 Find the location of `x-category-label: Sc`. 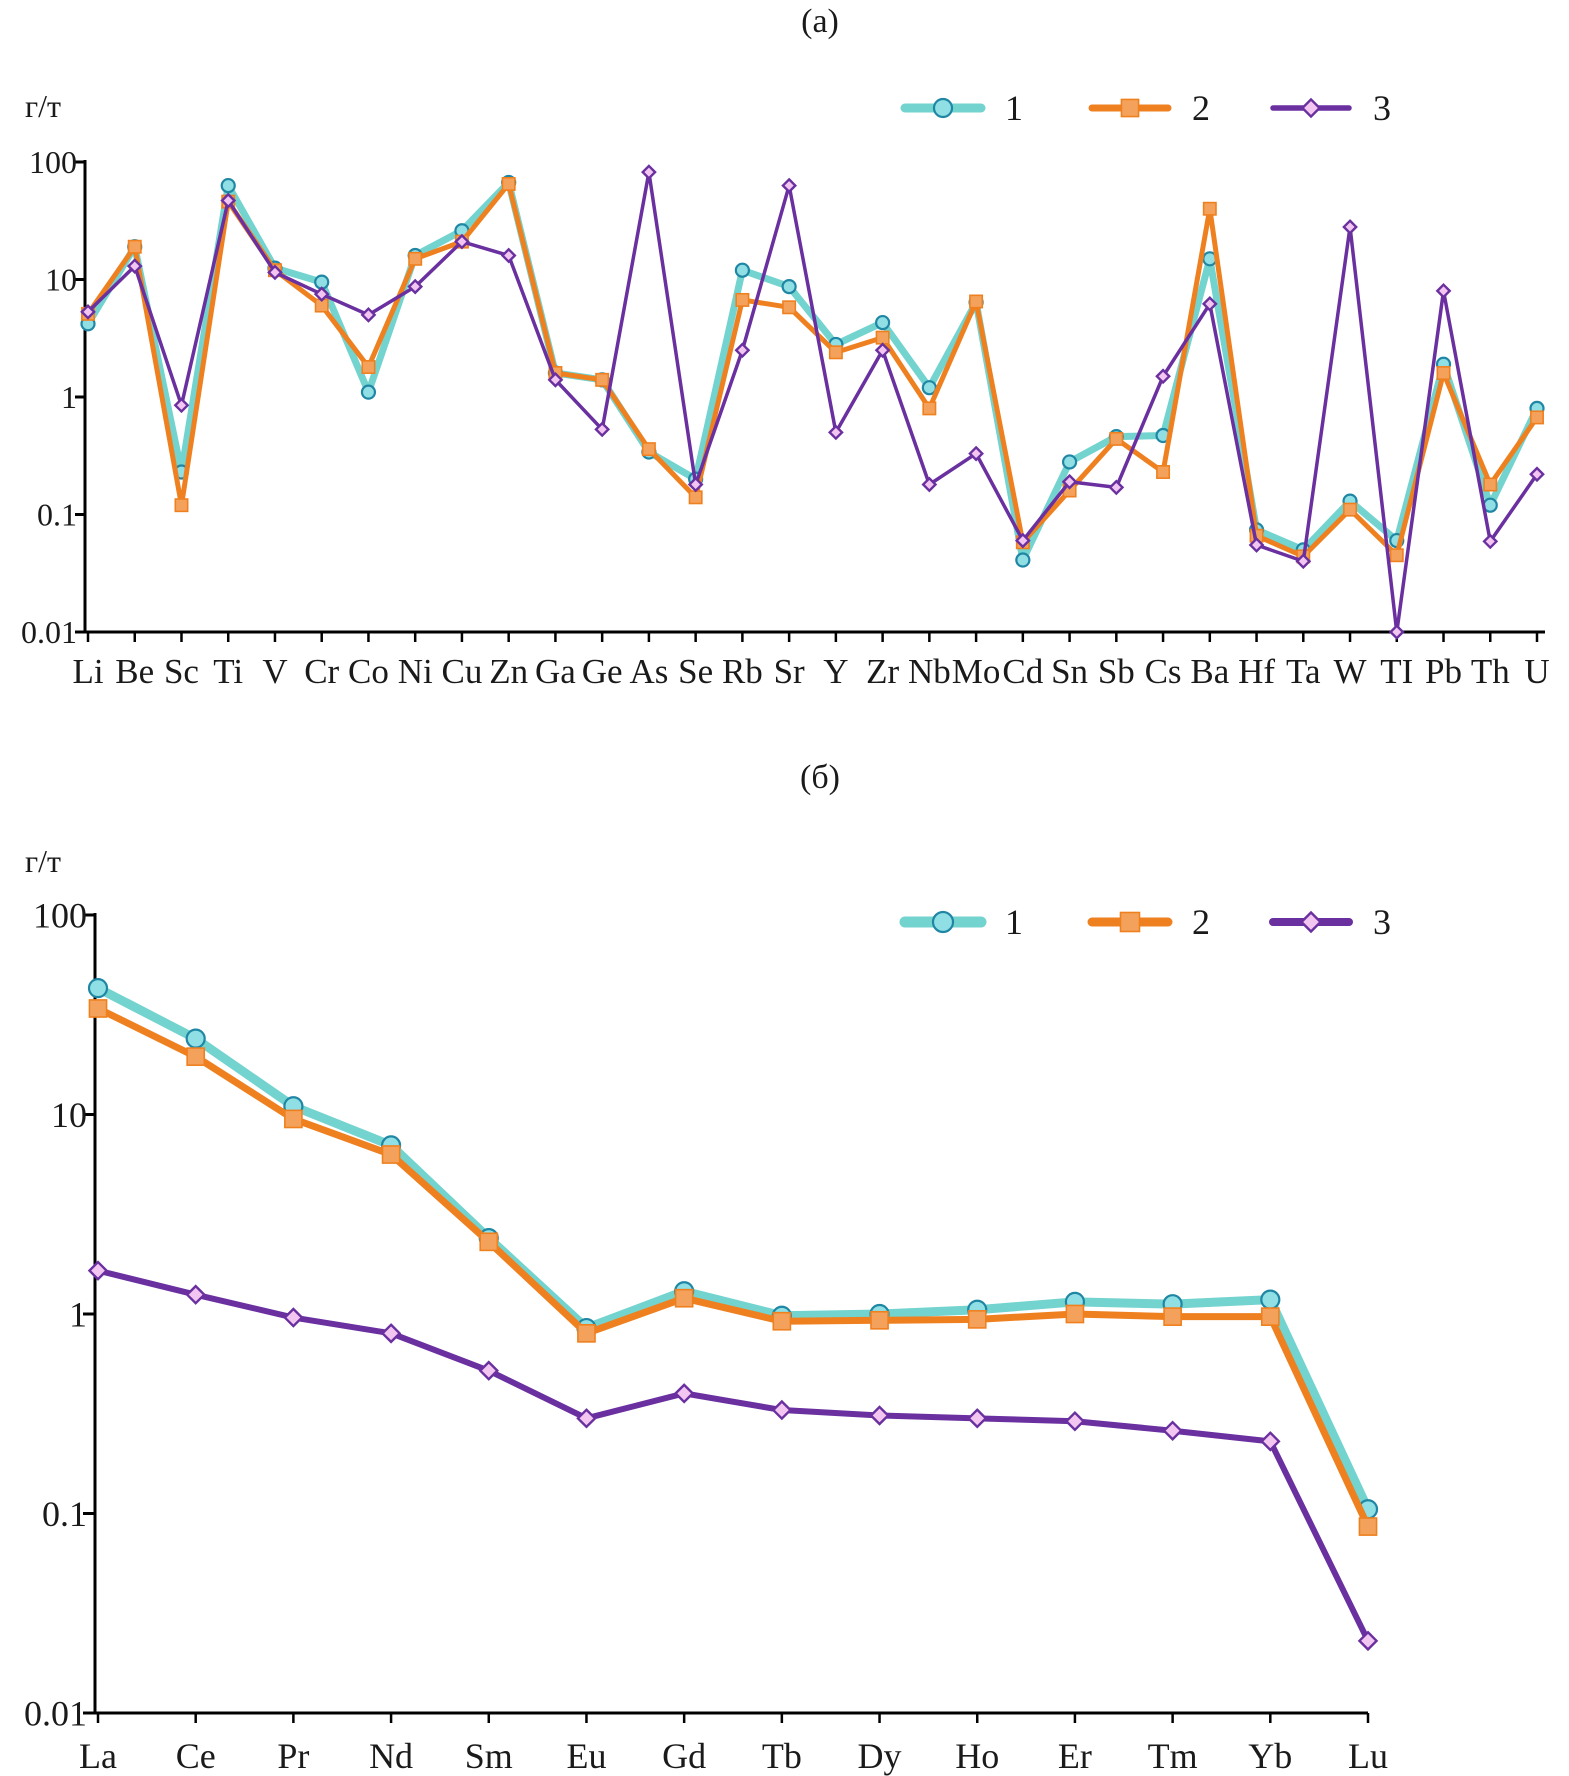

x-category-label: Sc is located at coordinates (181, 671).